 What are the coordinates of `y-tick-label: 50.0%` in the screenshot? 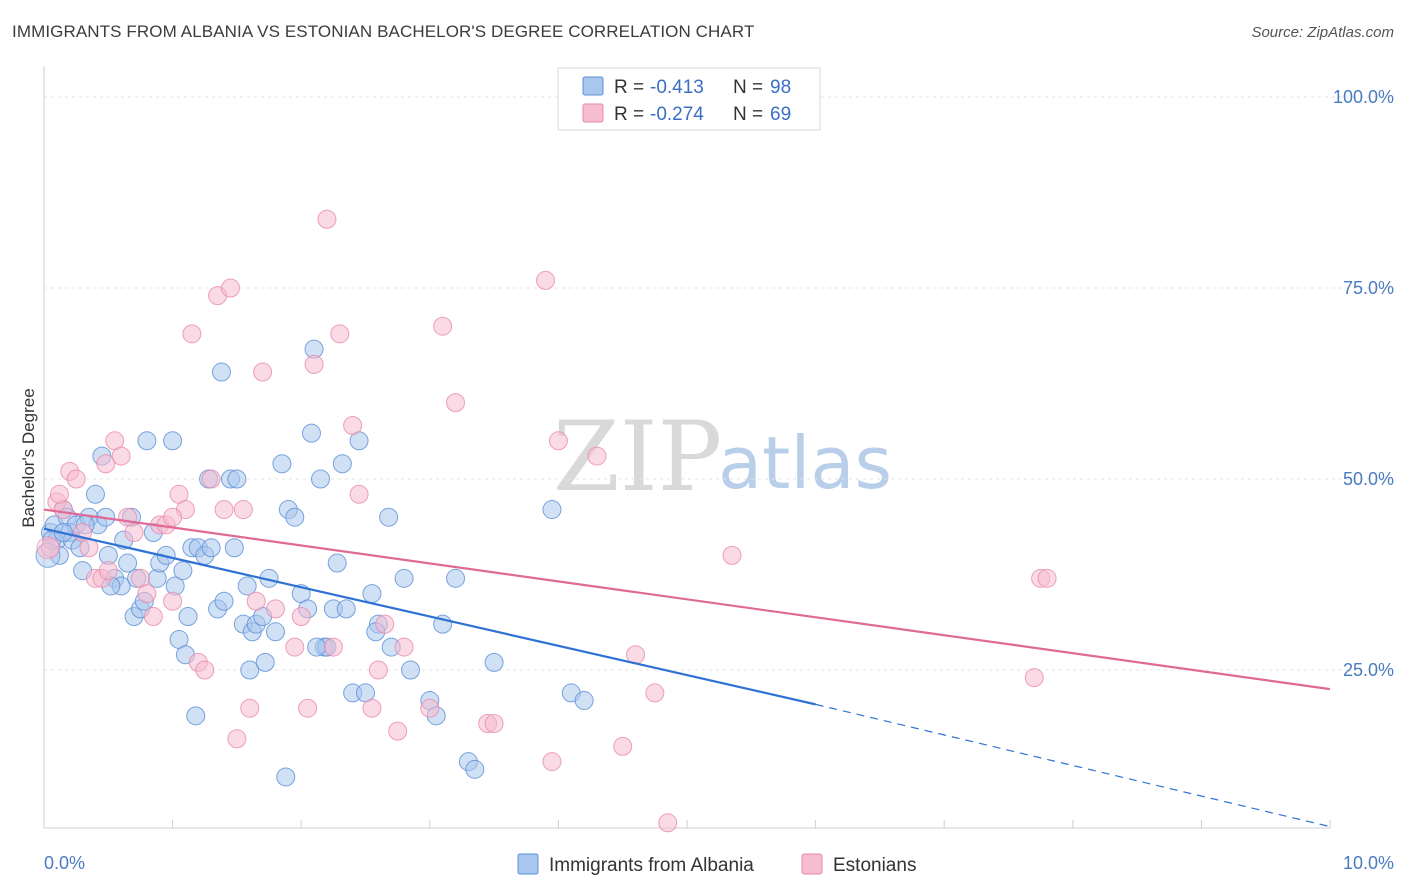 It's located at (1368, 479).